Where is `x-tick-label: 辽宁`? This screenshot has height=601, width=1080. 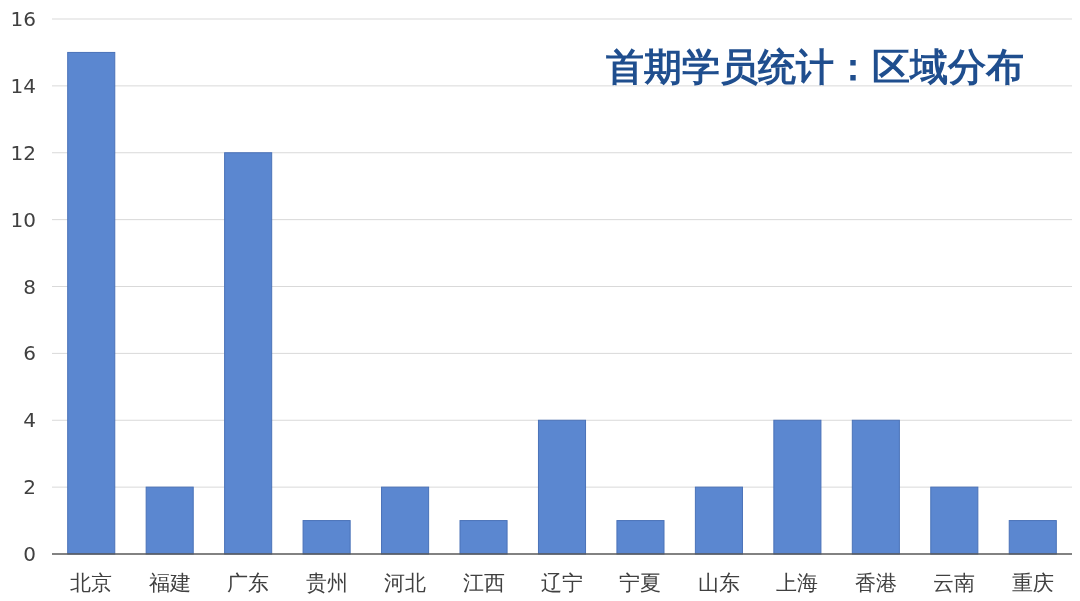 x-tick-label: 辽宁 is located at coordinates (562, 583).